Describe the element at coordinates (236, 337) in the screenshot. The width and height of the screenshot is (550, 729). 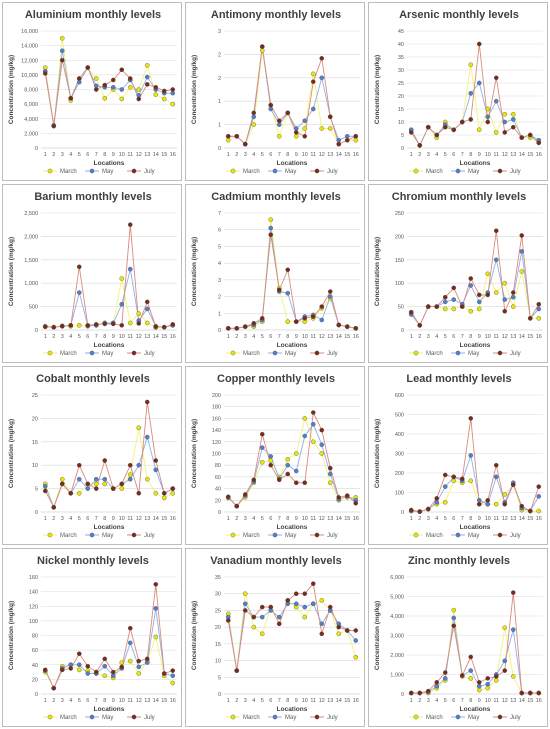
I see `x-tick-label: 2` at that location.